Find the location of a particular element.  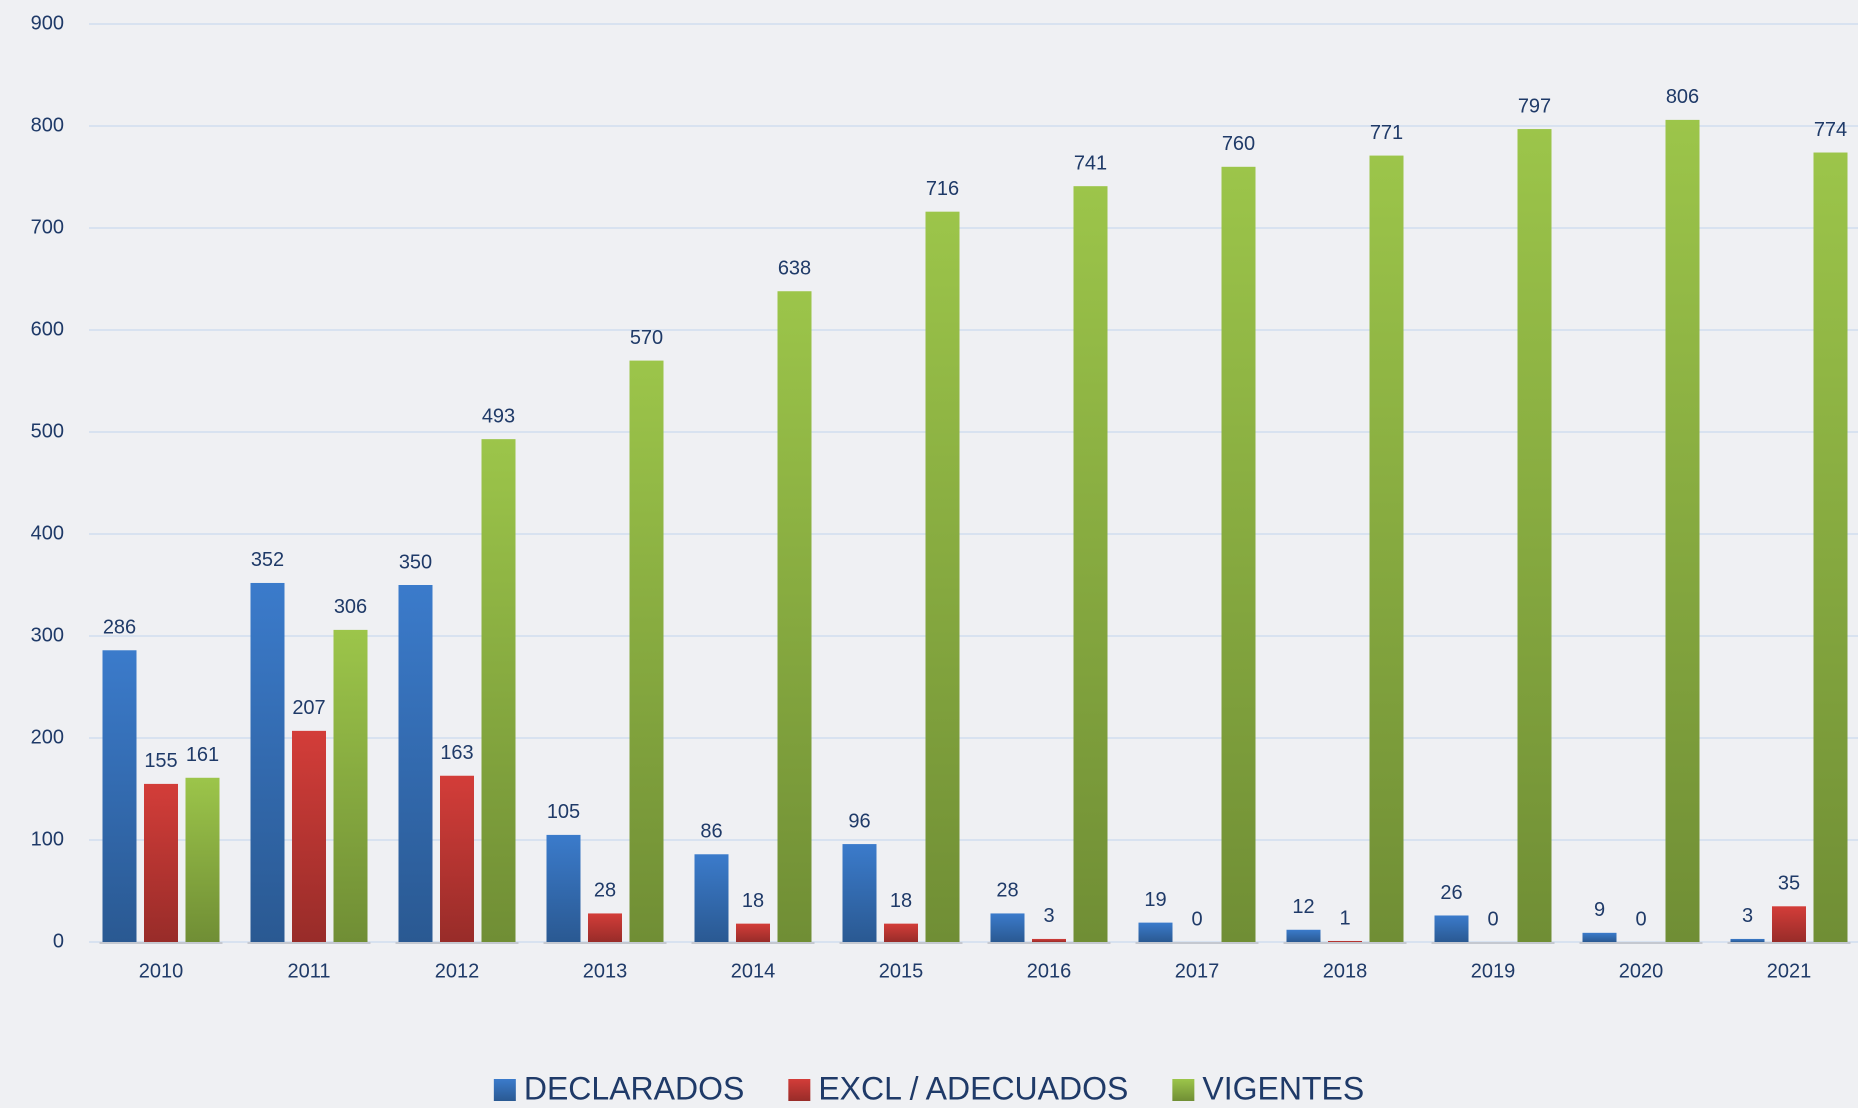

data-label: 163 is located at coordinates (456, 753).